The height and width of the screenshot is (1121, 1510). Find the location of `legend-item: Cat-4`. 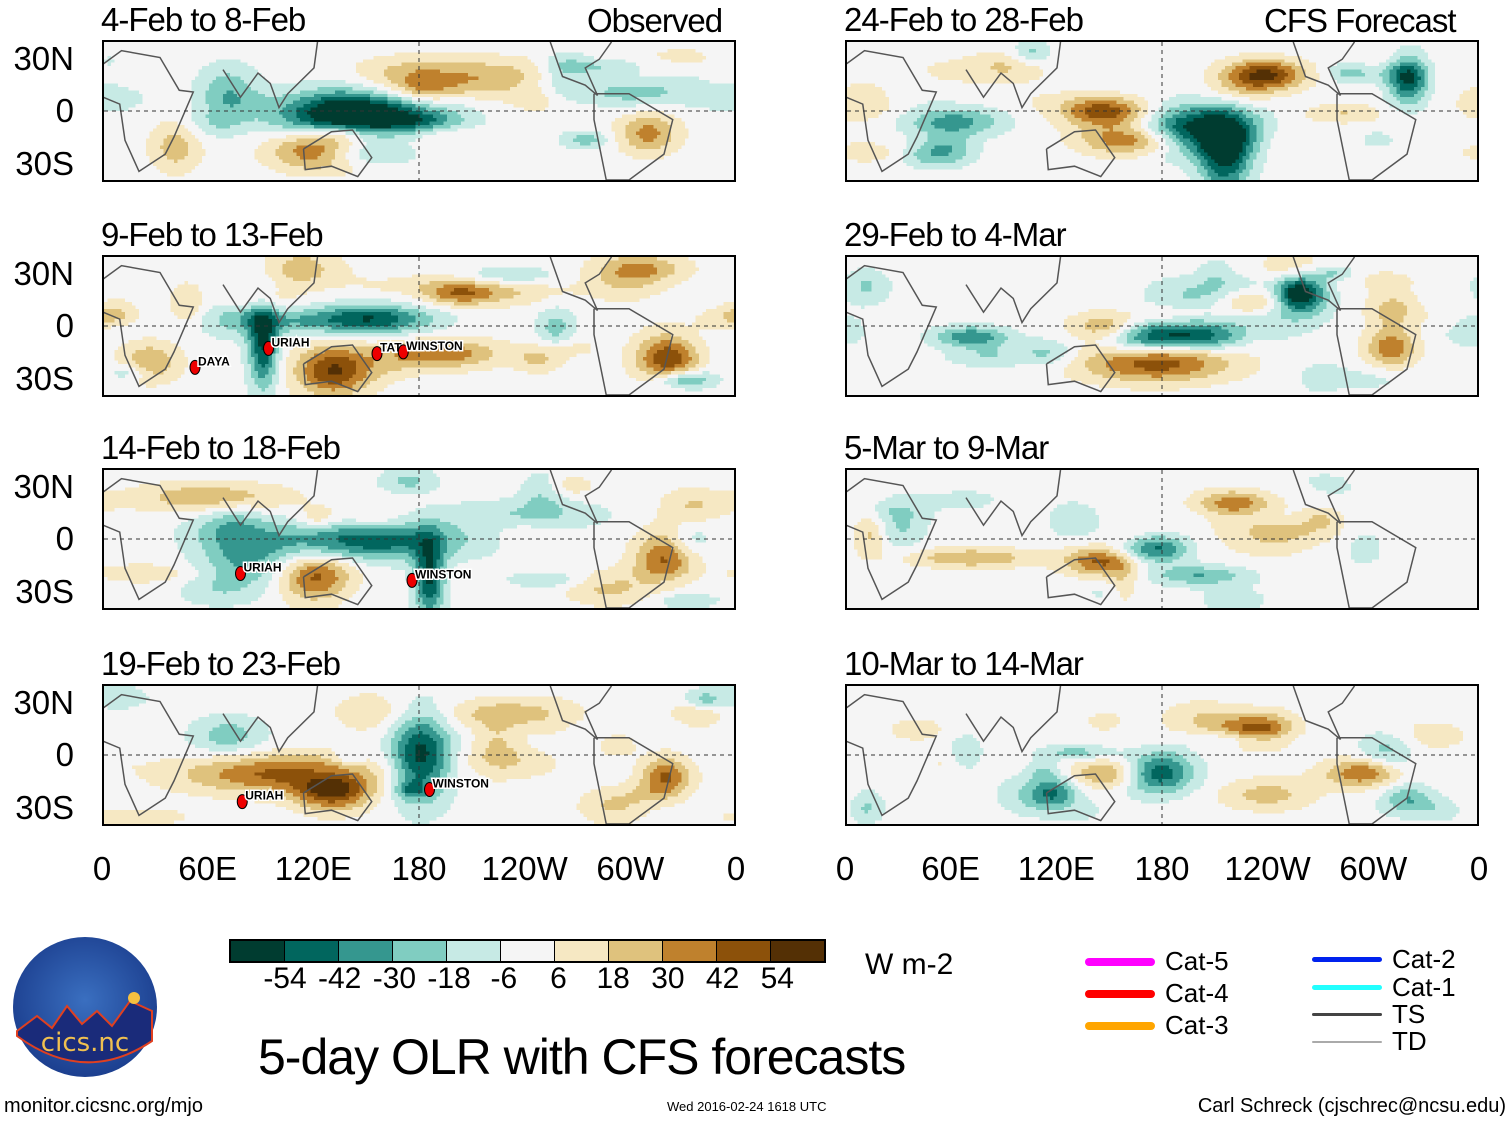

legend-item: Cat-4 is located at coordinates (1157, 993).